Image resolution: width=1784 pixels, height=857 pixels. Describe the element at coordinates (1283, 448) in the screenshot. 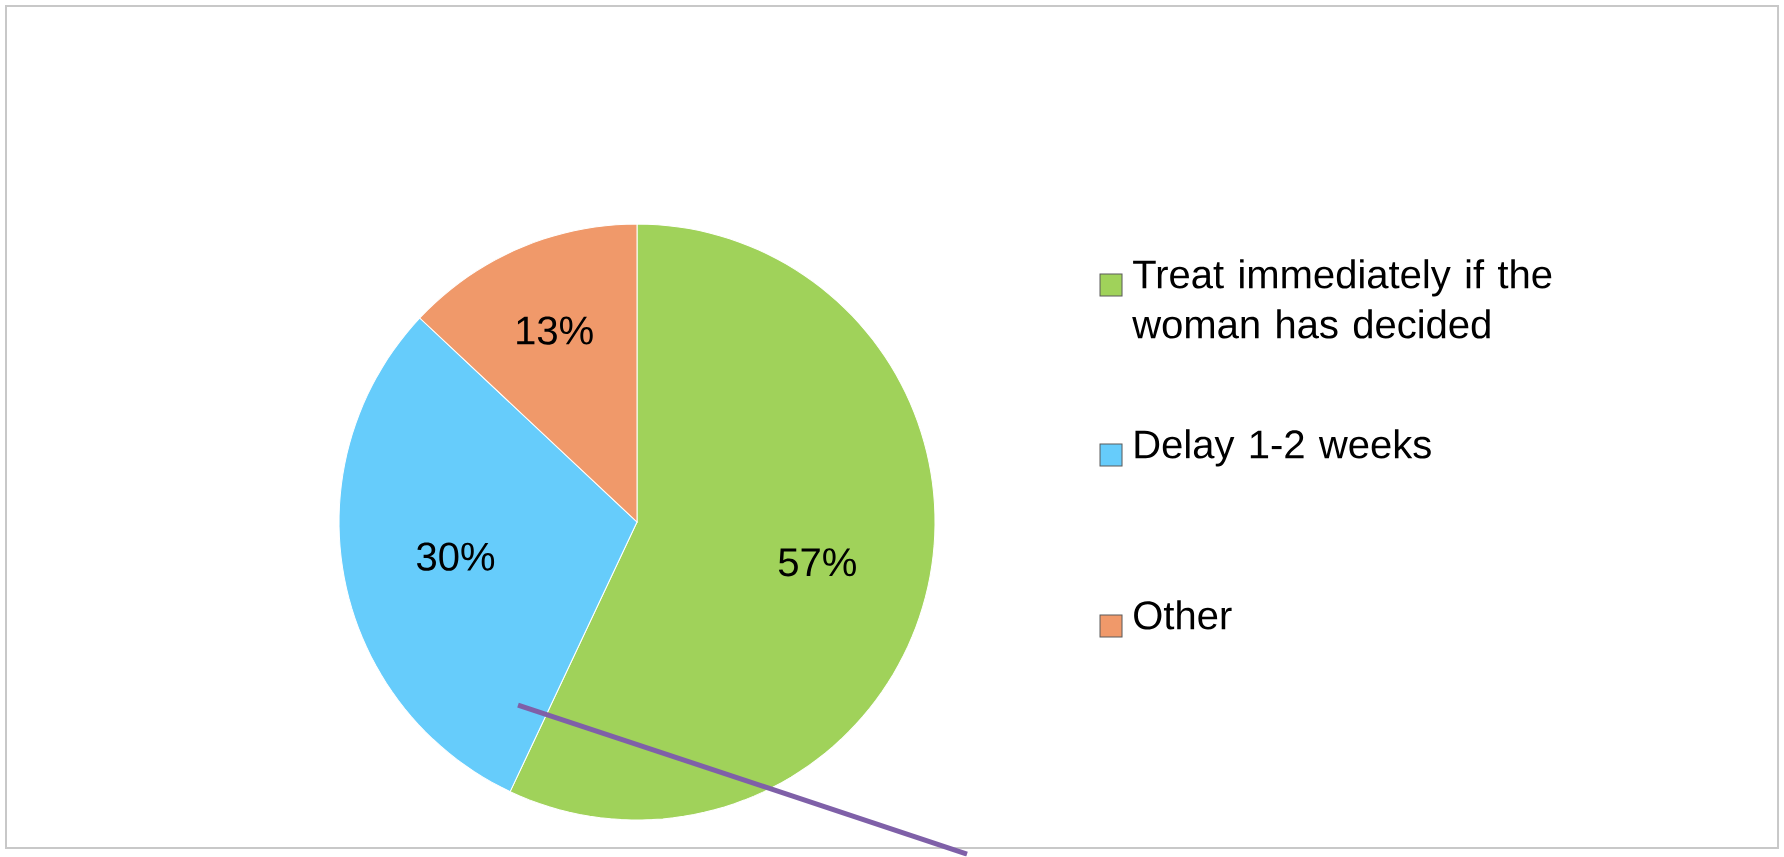

I see `legend-label: Delay 1-2 weeks` at that location.